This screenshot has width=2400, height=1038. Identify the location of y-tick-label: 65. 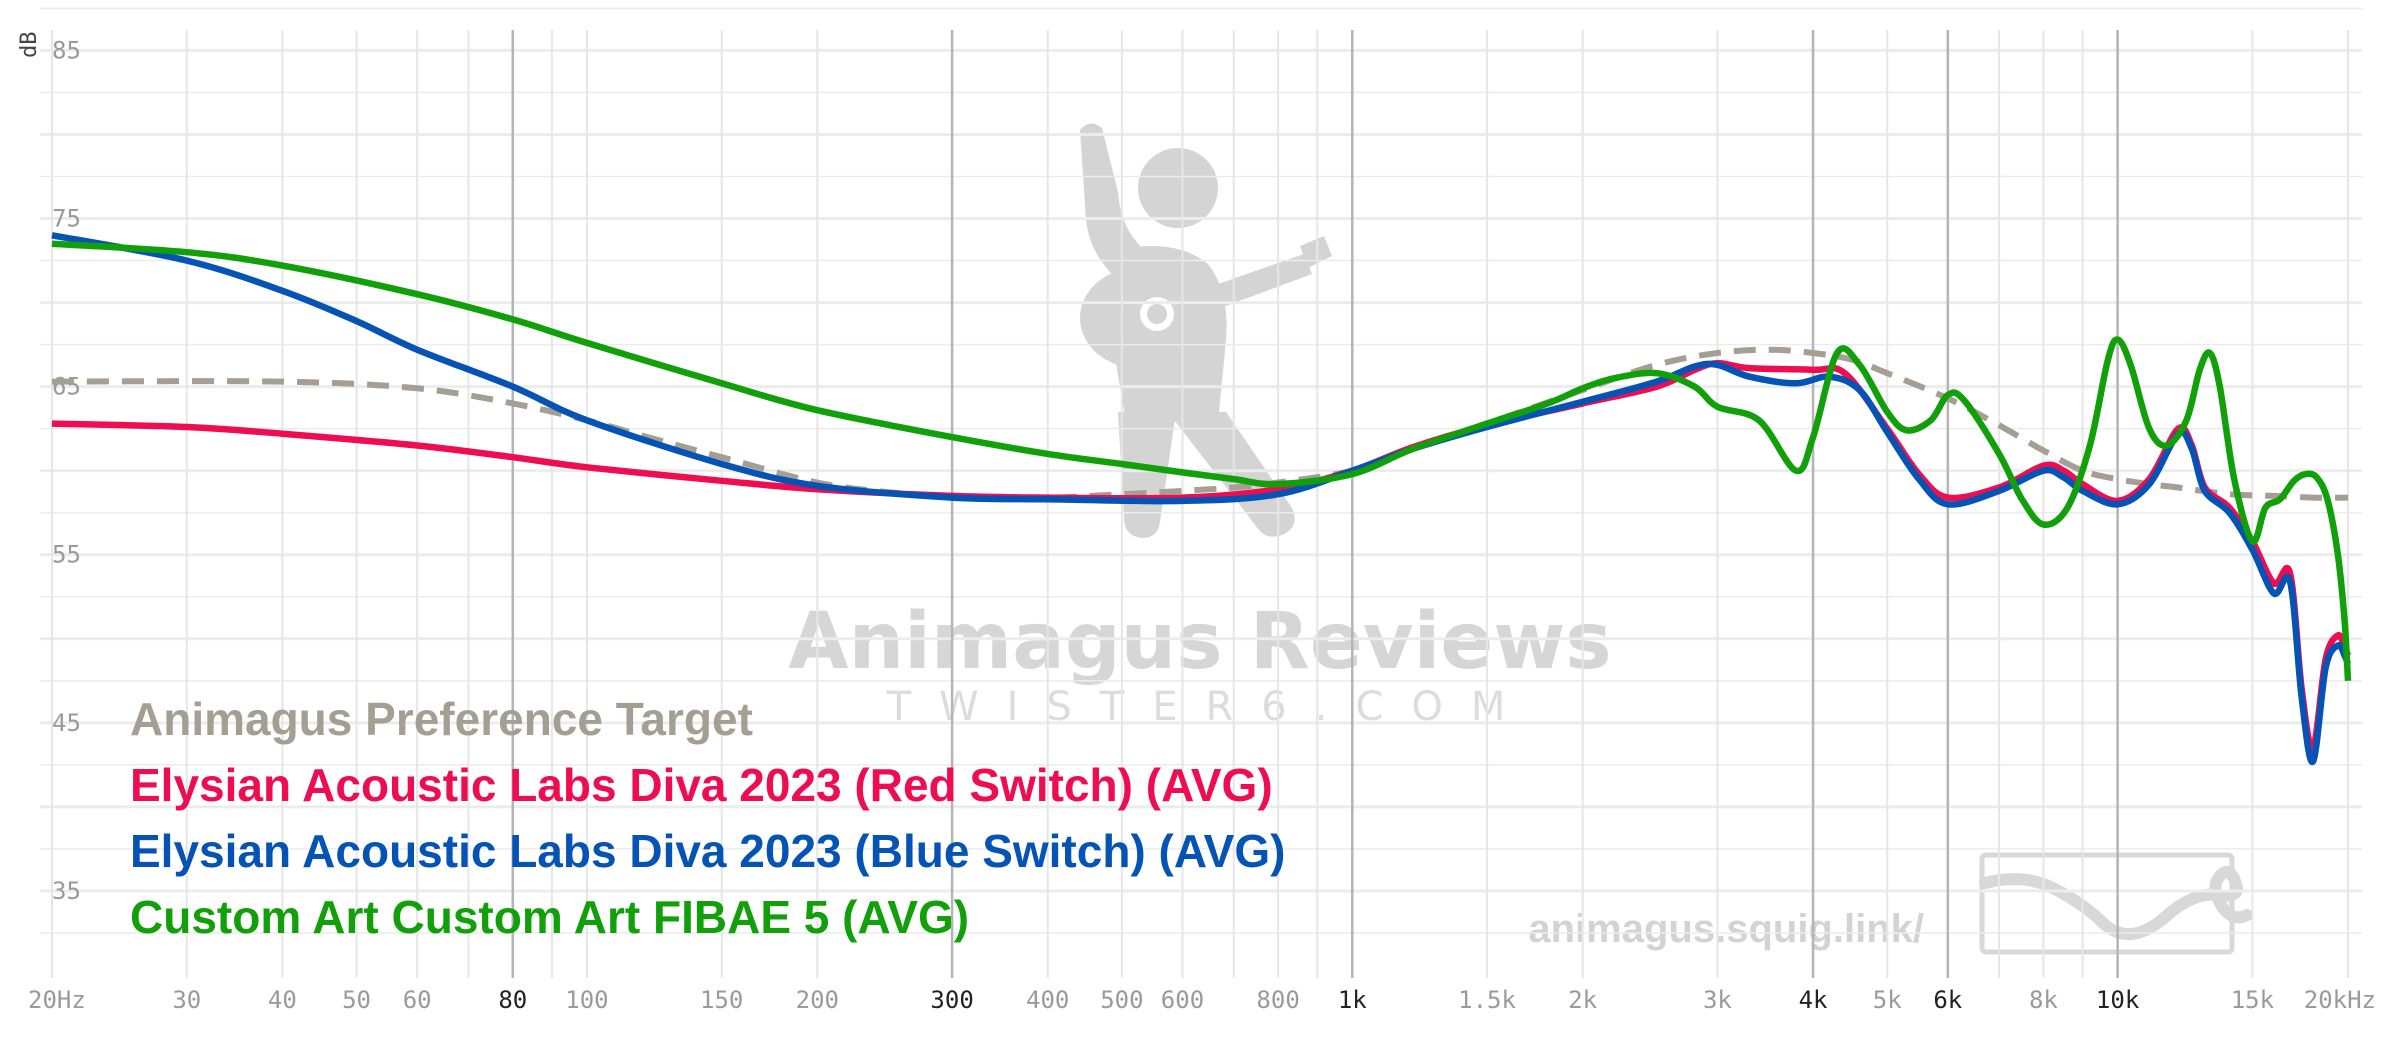
(66, 387).